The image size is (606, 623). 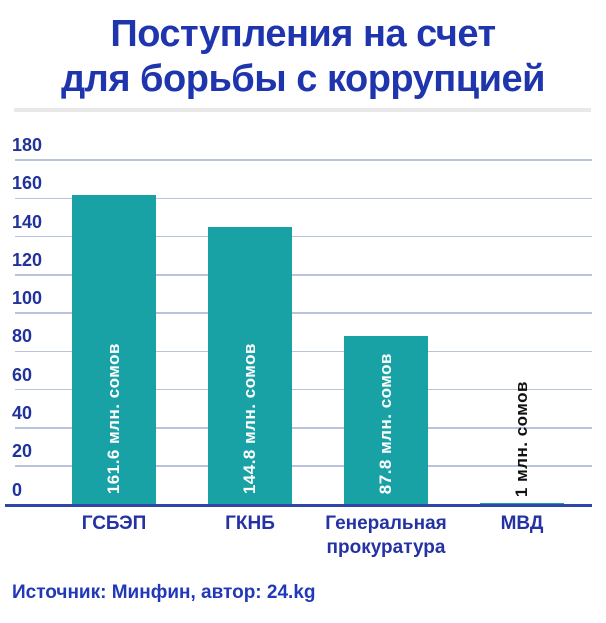 I want to click on y-axis-tick-label: 20, so click(x=22, y=451).